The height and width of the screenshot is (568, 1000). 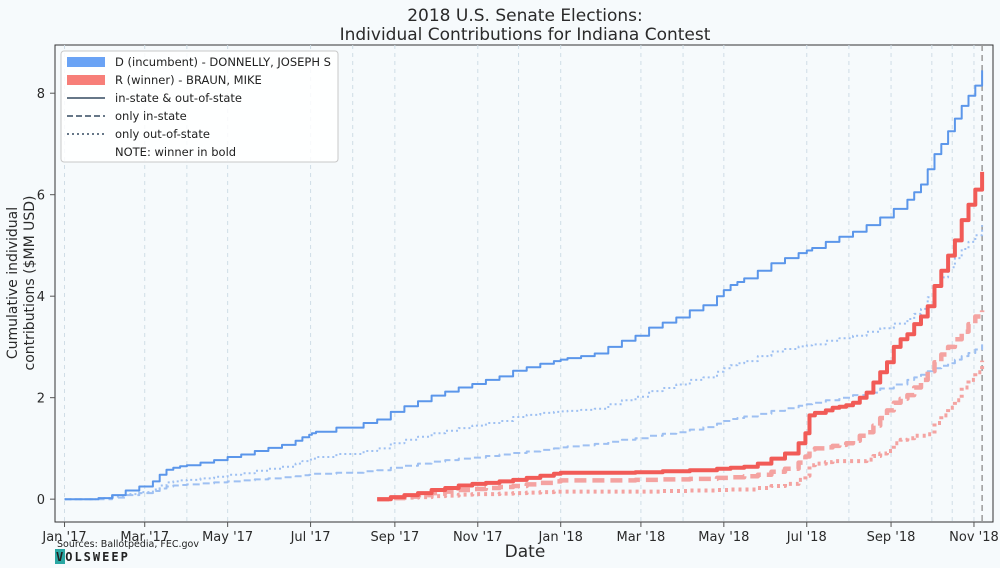 I want to click on x-axis-label: Date, so click(x=525, y=552).